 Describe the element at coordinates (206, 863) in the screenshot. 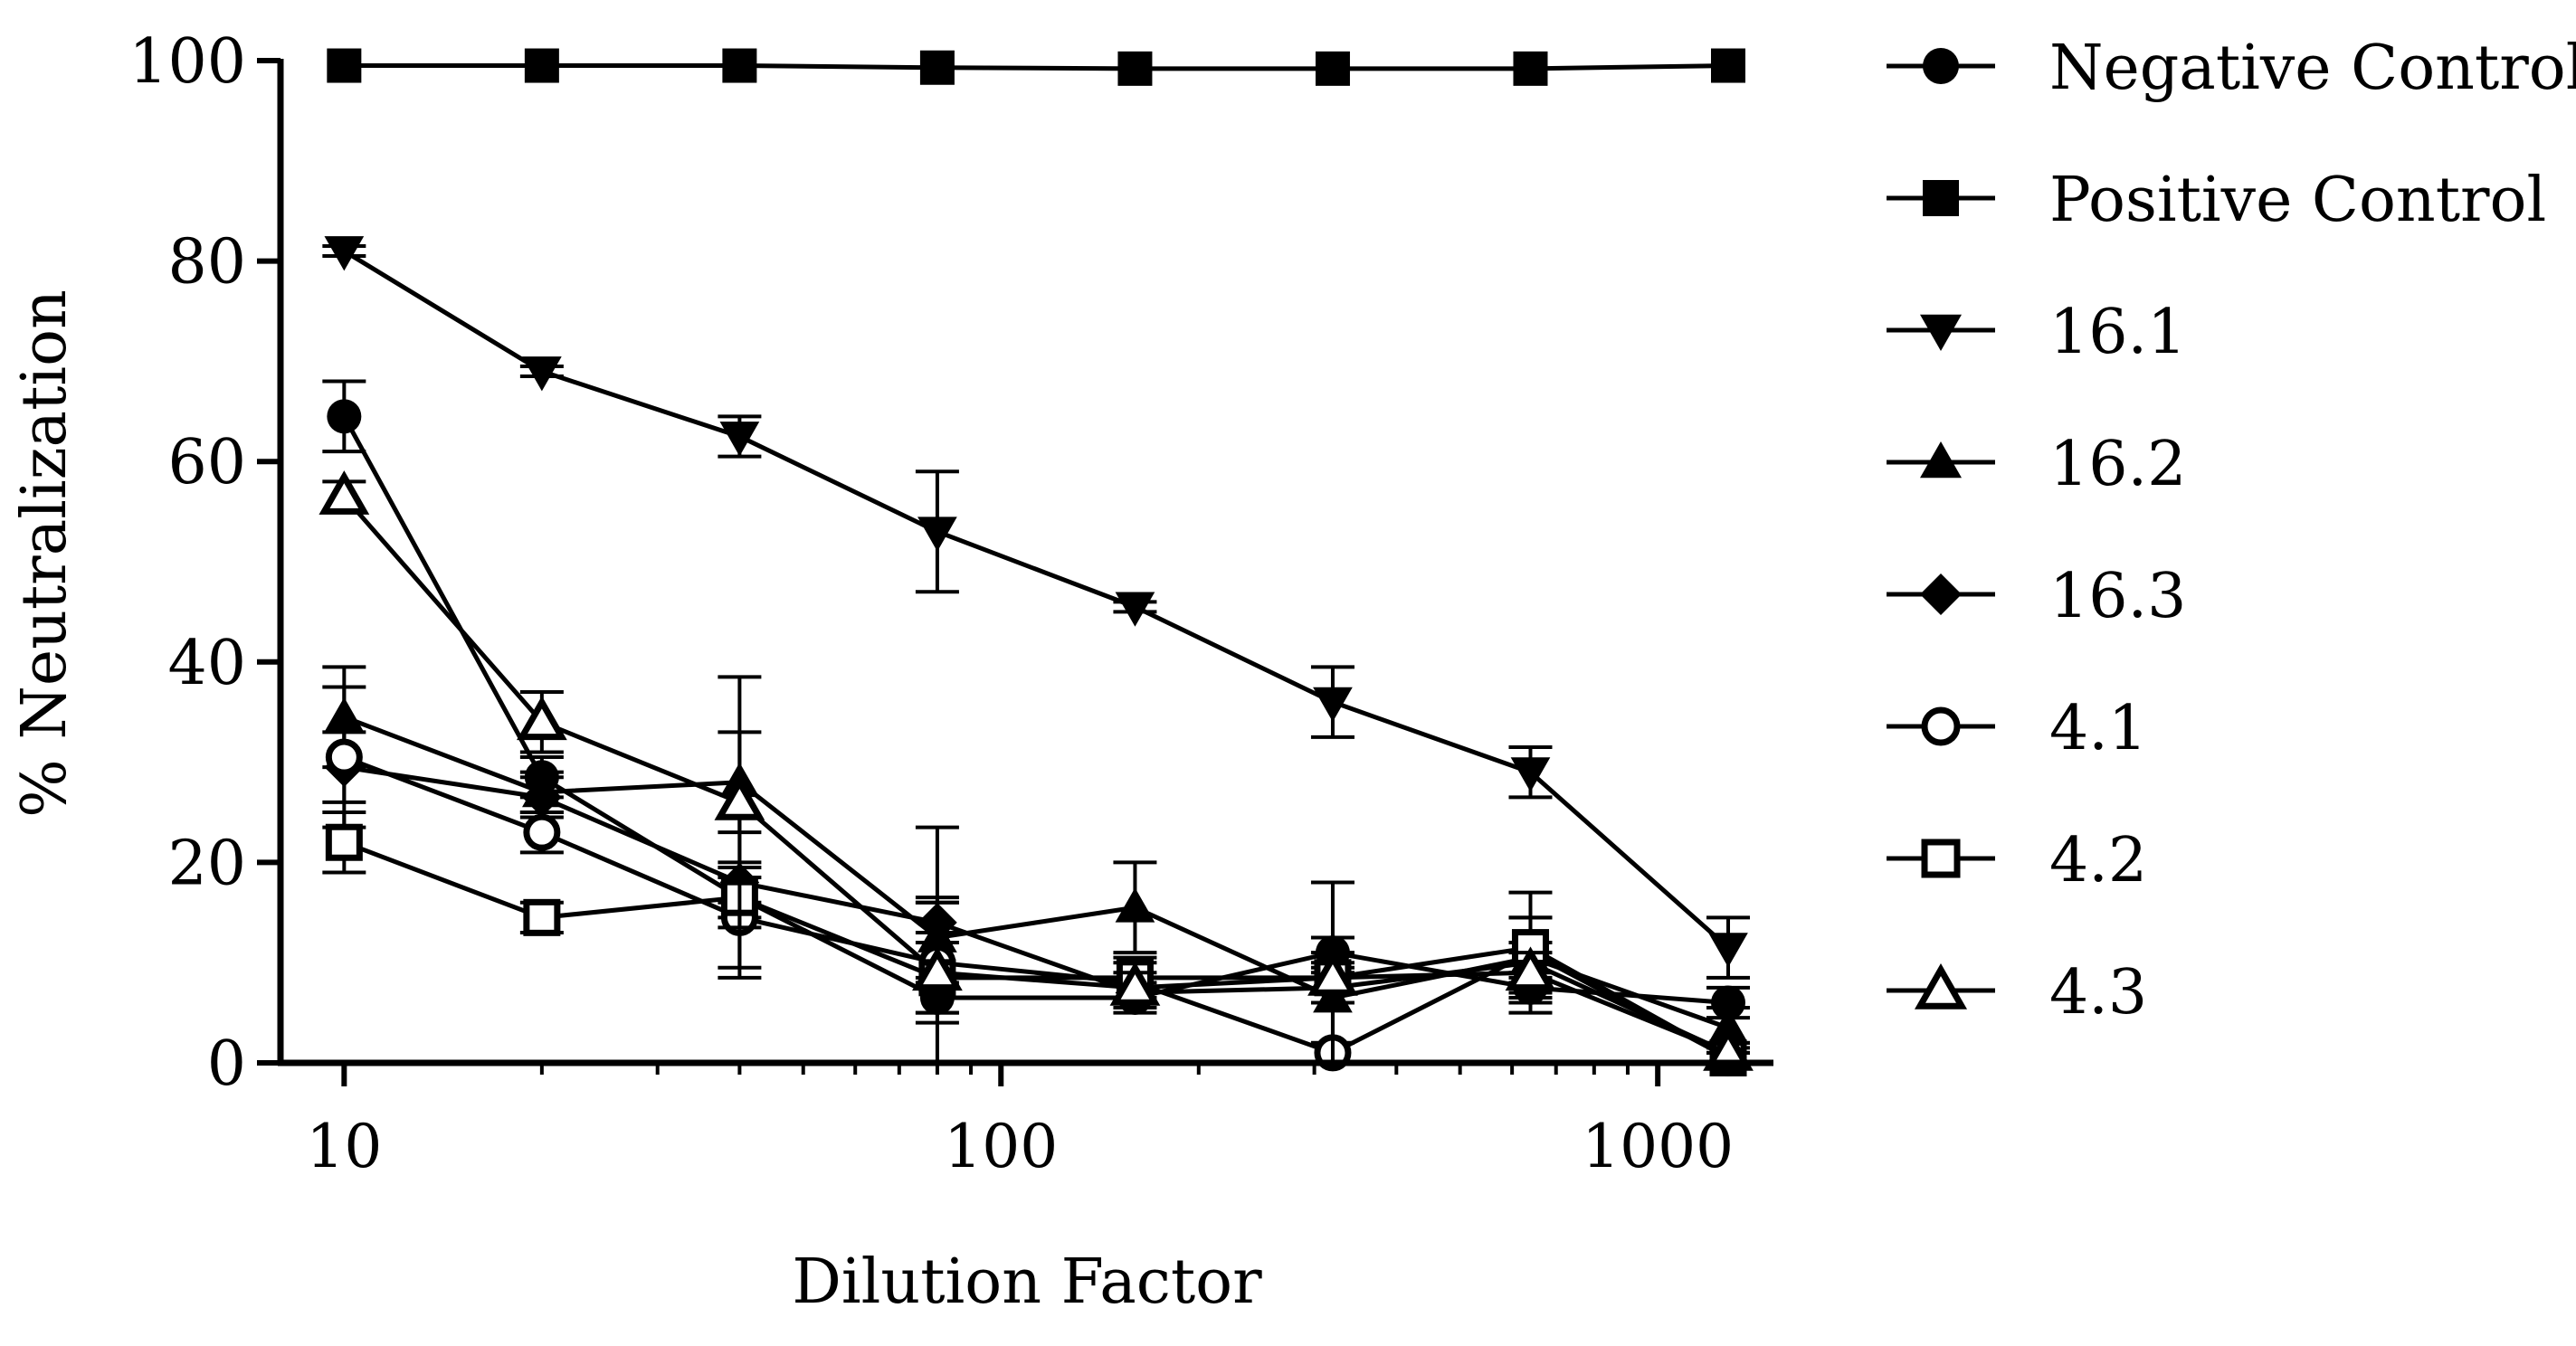

I see `y-tick-label: 20` at that location.